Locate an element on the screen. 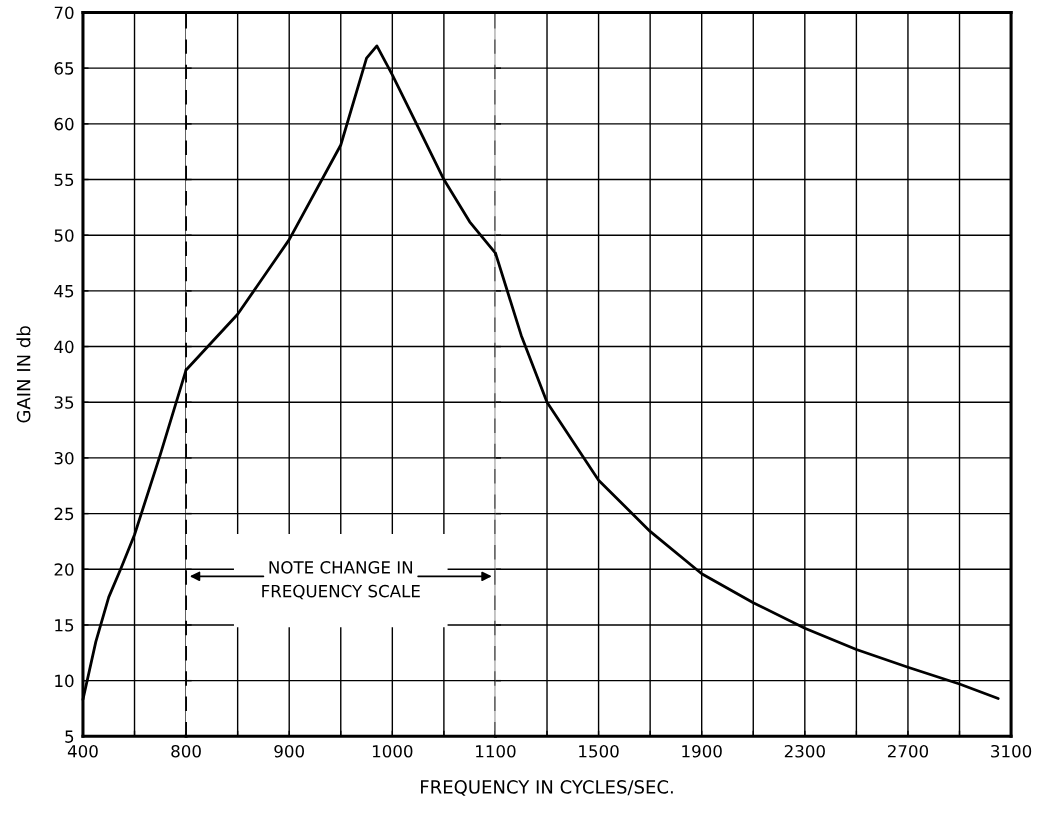  y-tick-label: 5 is located at coordinates (69, 736).